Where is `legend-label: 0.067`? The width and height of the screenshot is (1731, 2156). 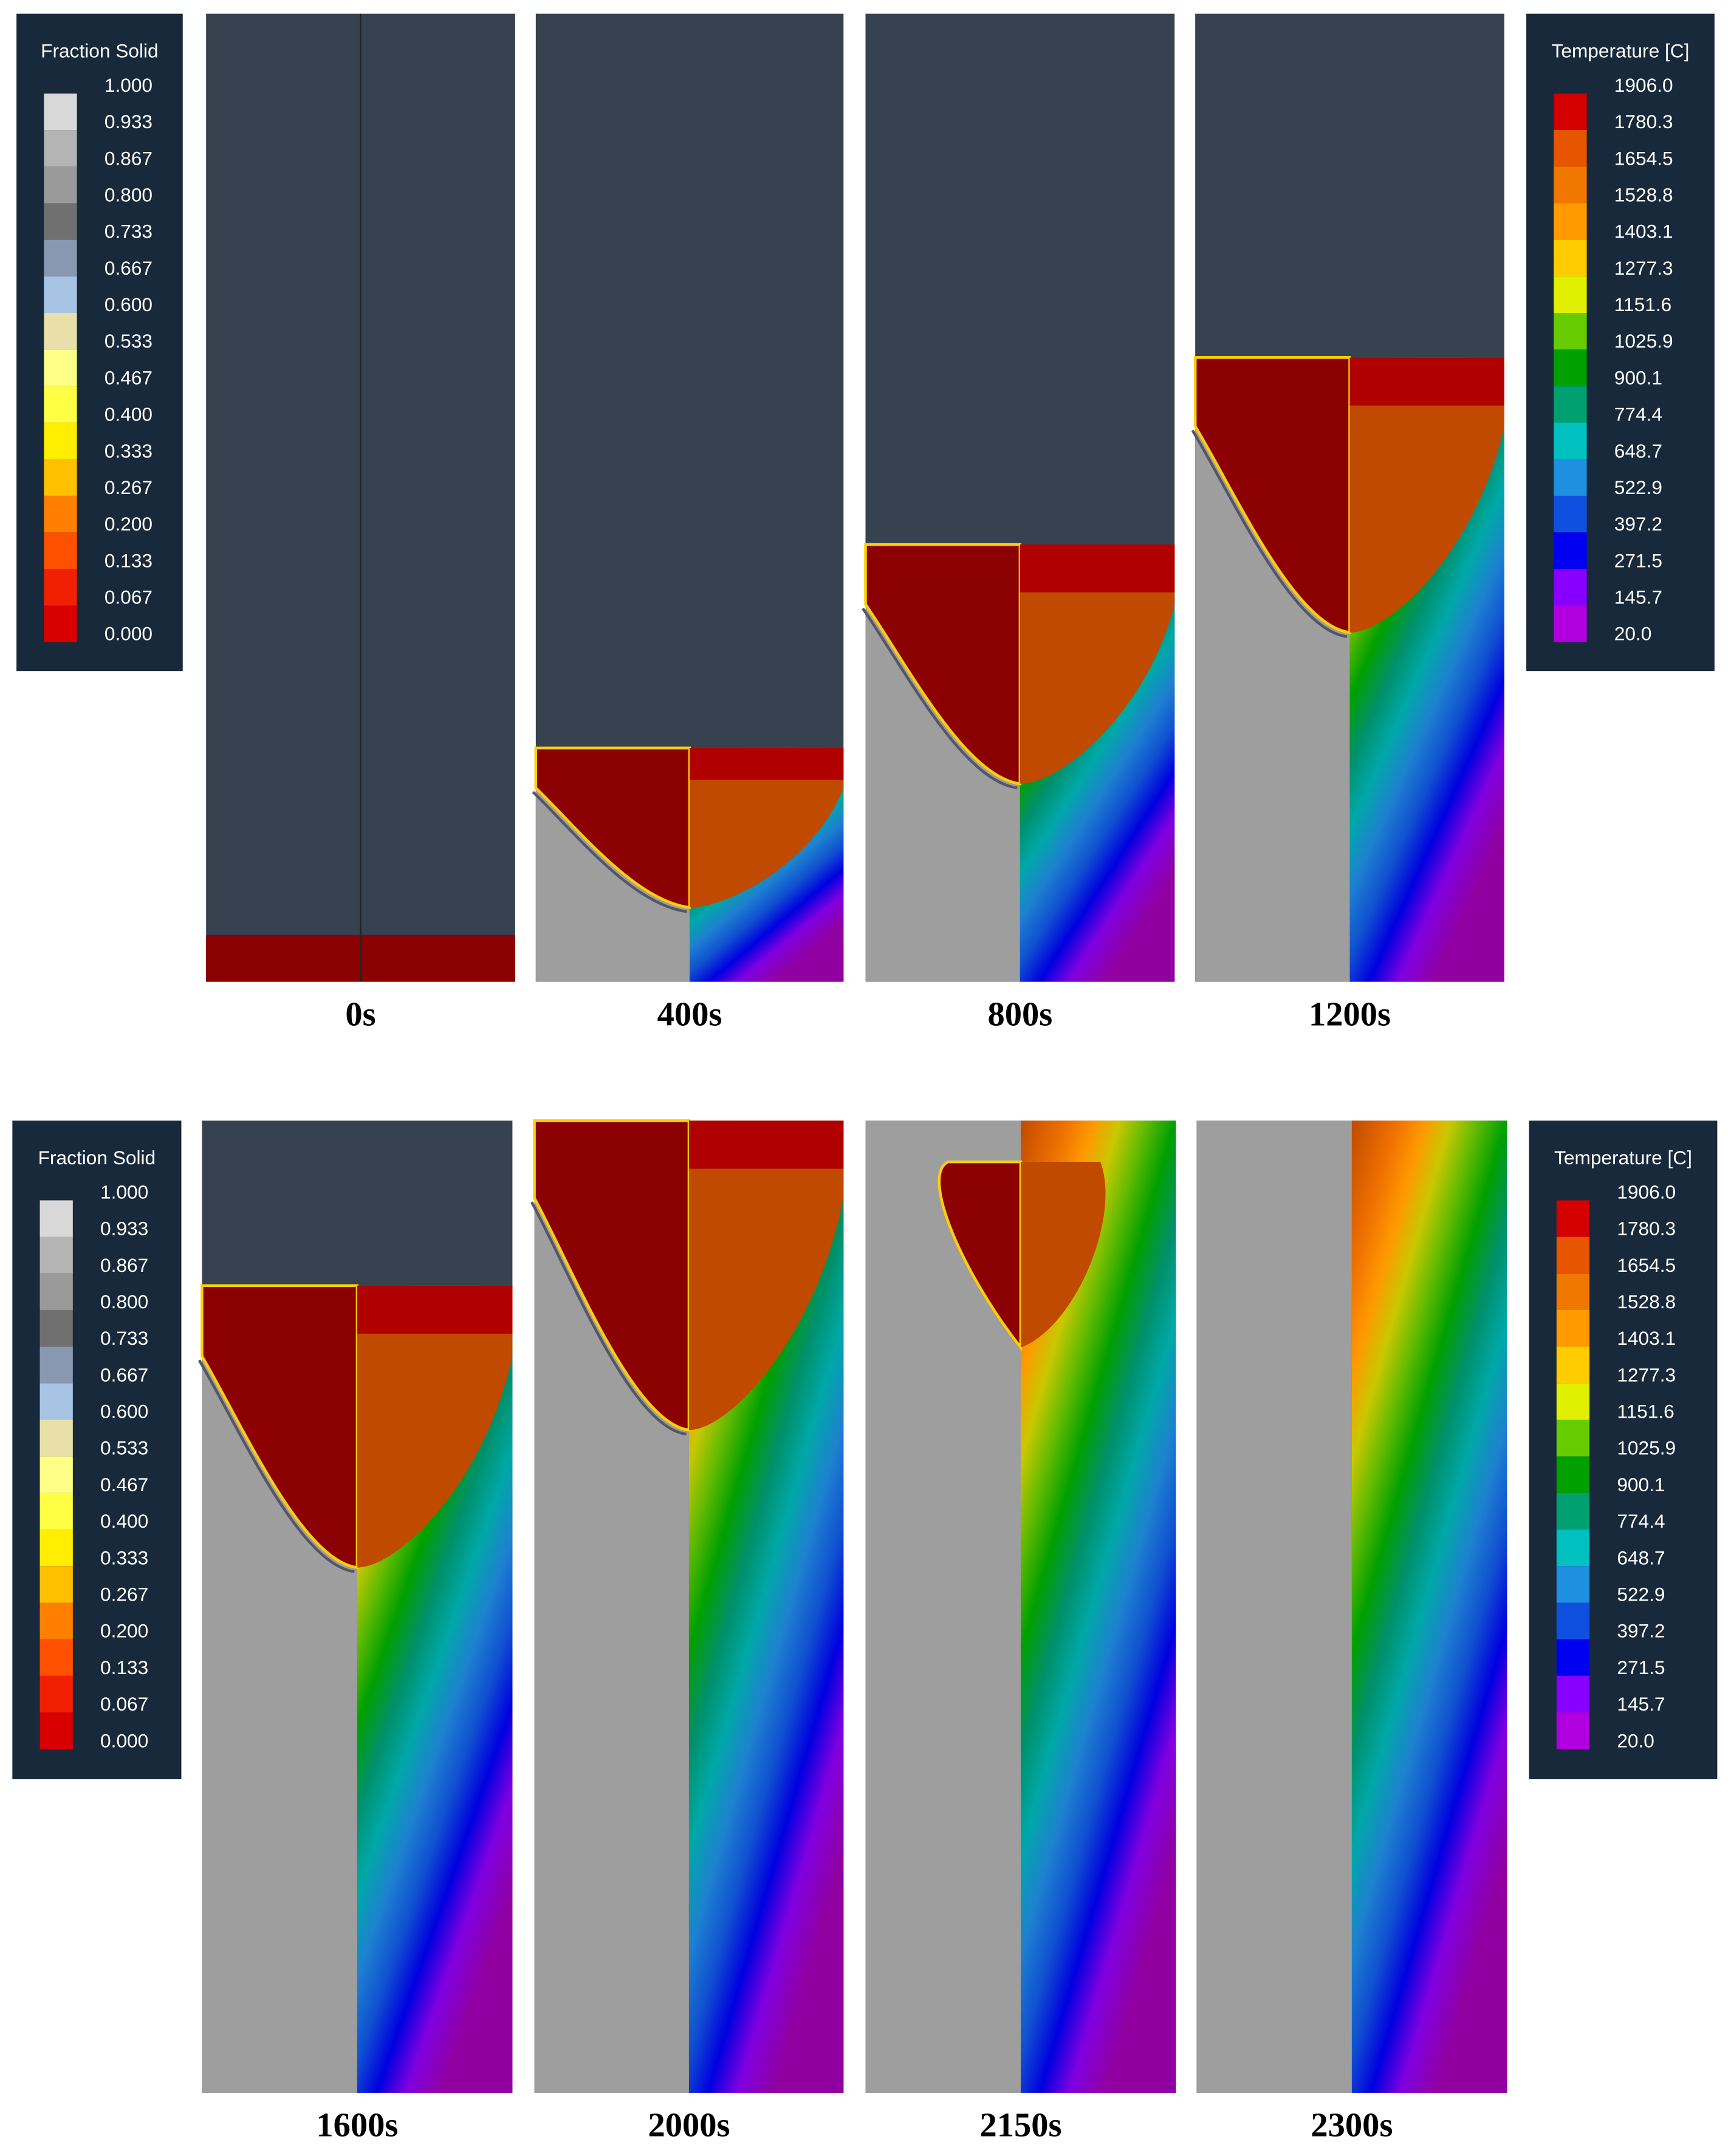
legend-label: 0.067 is located at coordinates (124, 1704).